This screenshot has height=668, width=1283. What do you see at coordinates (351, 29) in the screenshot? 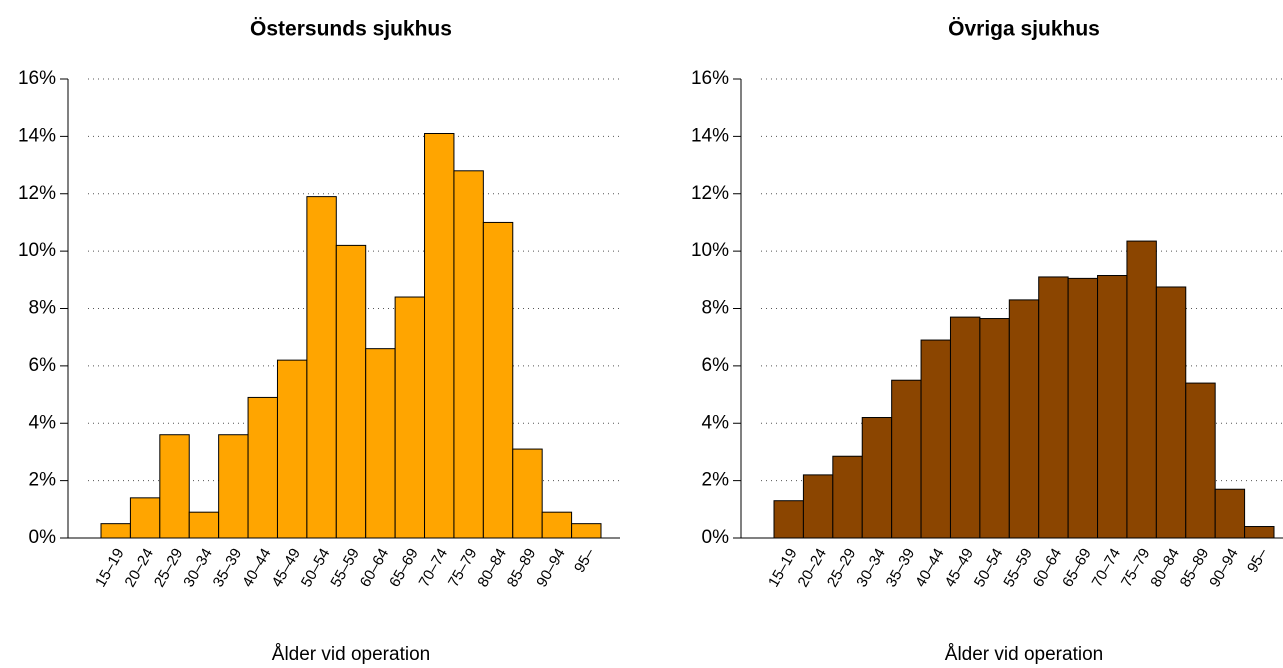
I see `chart-title: Östersunds sjukhus` at bounding box center [351, 29].